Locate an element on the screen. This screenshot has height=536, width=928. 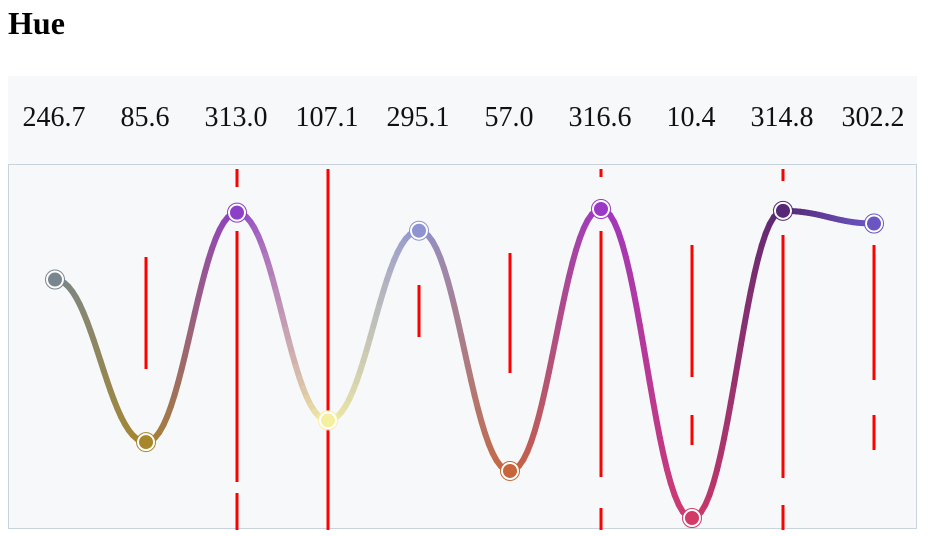
value-label: 246.7 is located at coordinates (54, 117).